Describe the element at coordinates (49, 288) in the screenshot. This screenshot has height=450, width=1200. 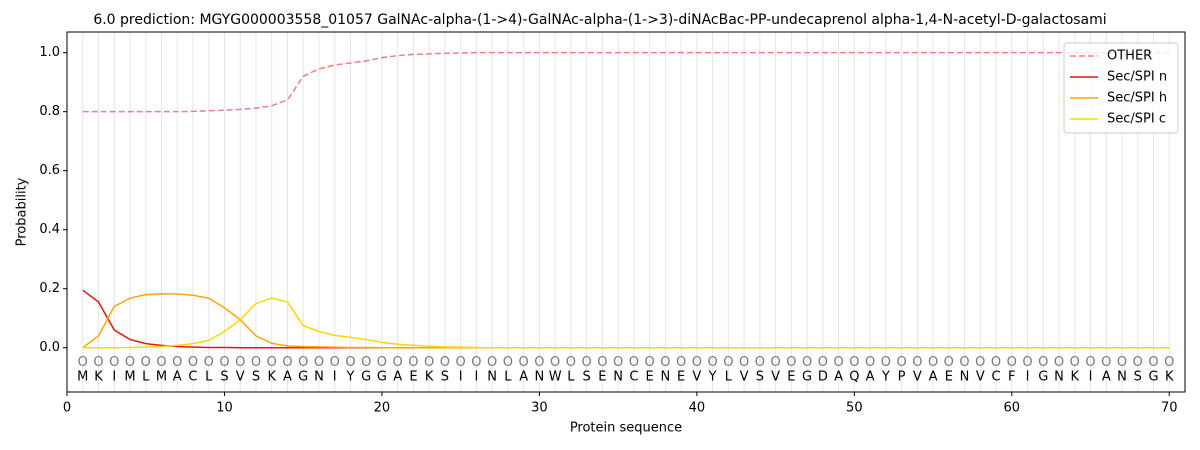
I see `y-tick-label: 0.2` at that location.